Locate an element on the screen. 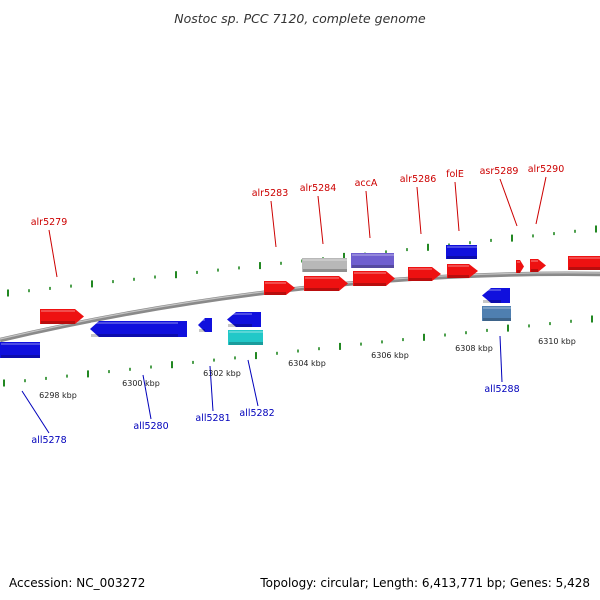 This screenshot has height=600, width=600. feature-blue-folE is located at coordinates (461, 252).